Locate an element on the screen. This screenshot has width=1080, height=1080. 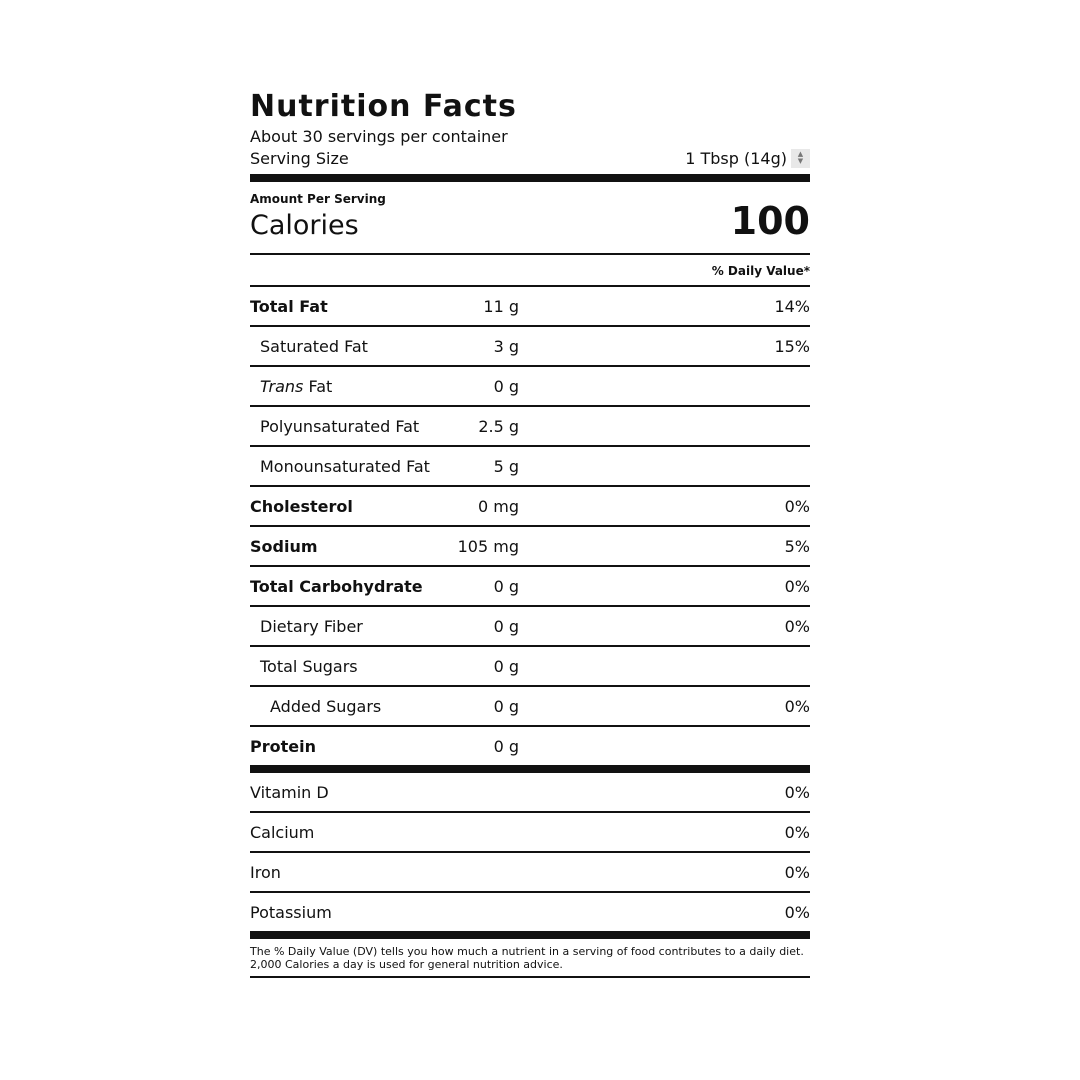
nutrient-name: Cholesterol is located at coordinates (301, 506).